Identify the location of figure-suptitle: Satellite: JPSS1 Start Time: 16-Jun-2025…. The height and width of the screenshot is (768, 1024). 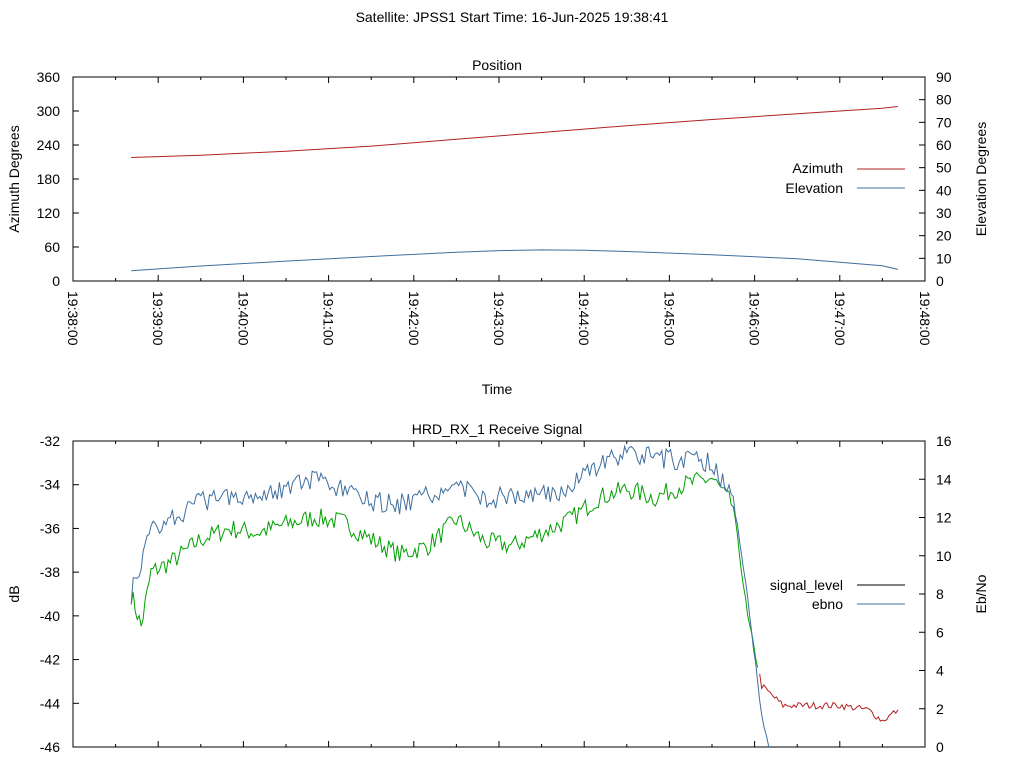
(512, 17).